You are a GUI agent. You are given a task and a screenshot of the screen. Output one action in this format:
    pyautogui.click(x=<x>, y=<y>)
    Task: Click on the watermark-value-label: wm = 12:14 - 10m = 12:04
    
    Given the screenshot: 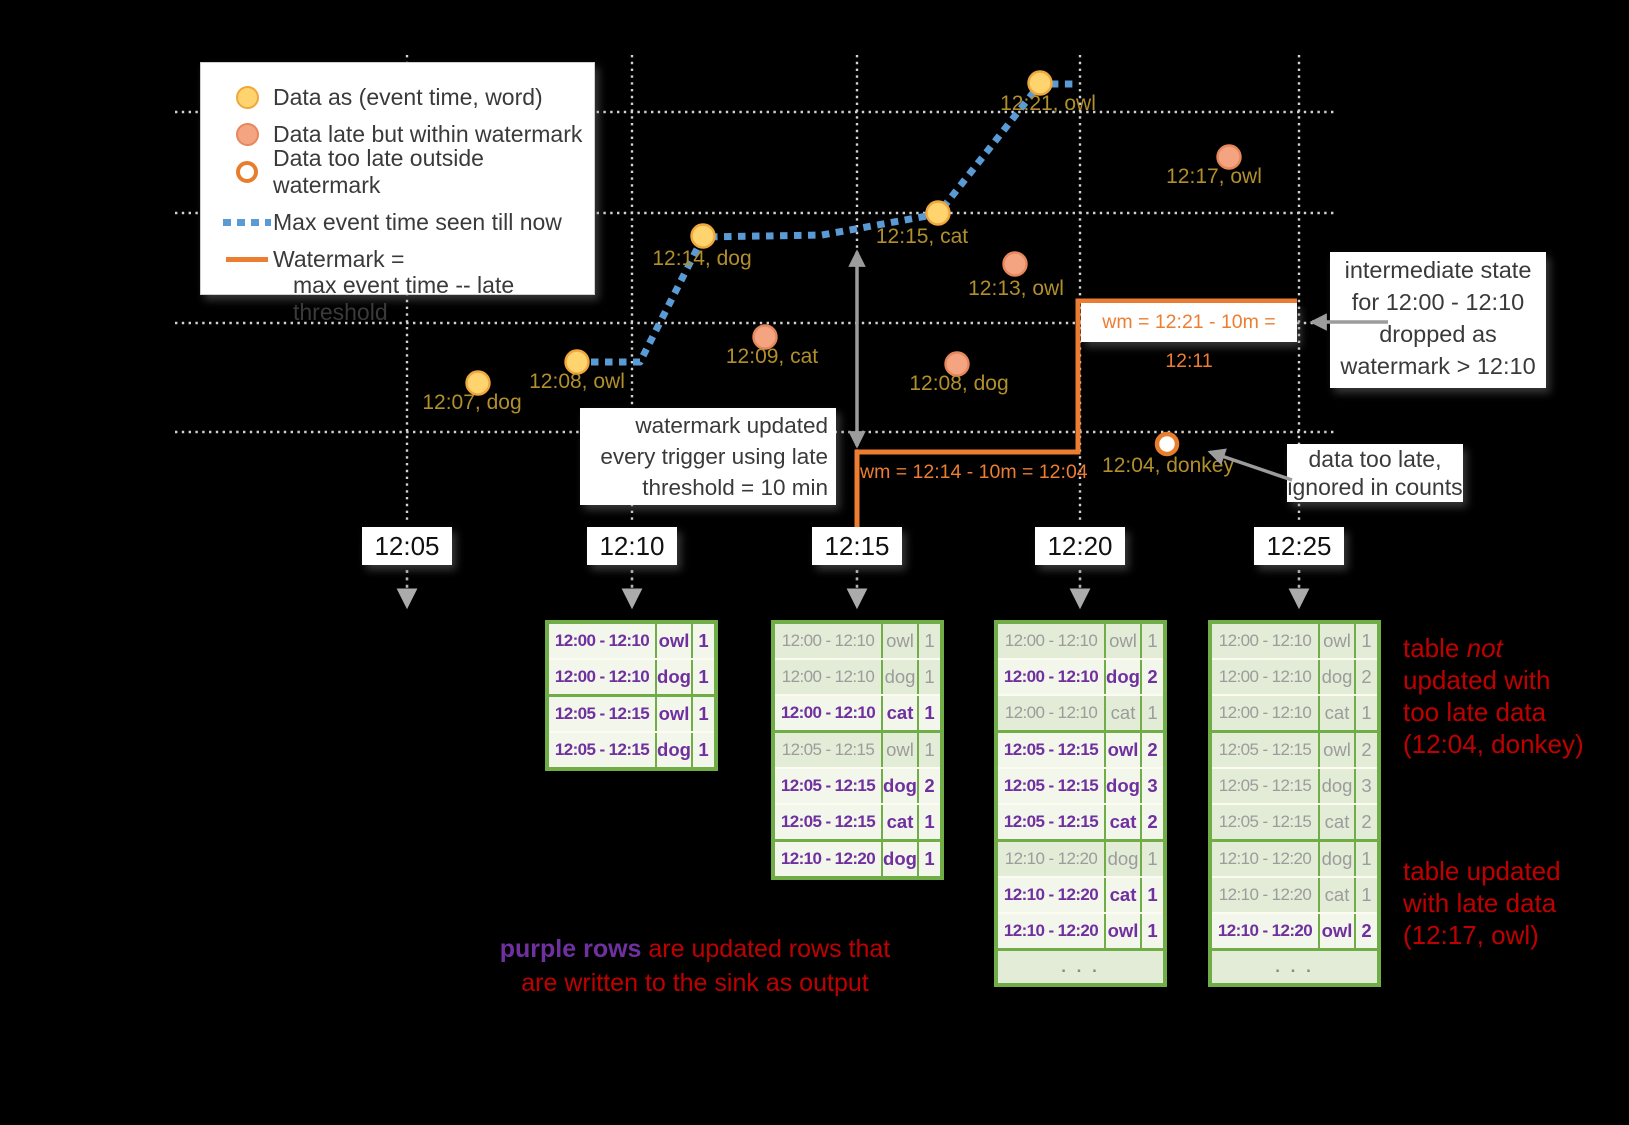 What is the action you would take?
    pyautogui.click(x=974, y=472)
    